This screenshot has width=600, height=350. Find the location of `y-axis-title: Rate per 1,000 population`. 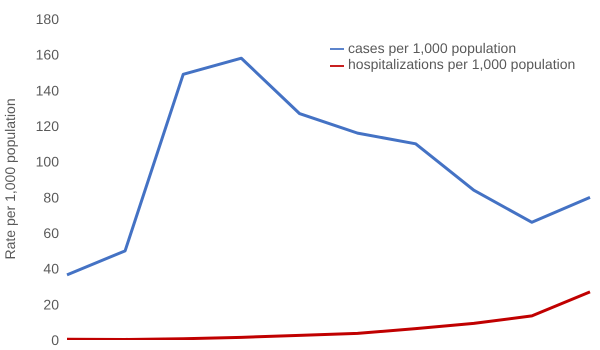

y-axis-title: Rate per 1,000 population is located at coordinates (10, 179).